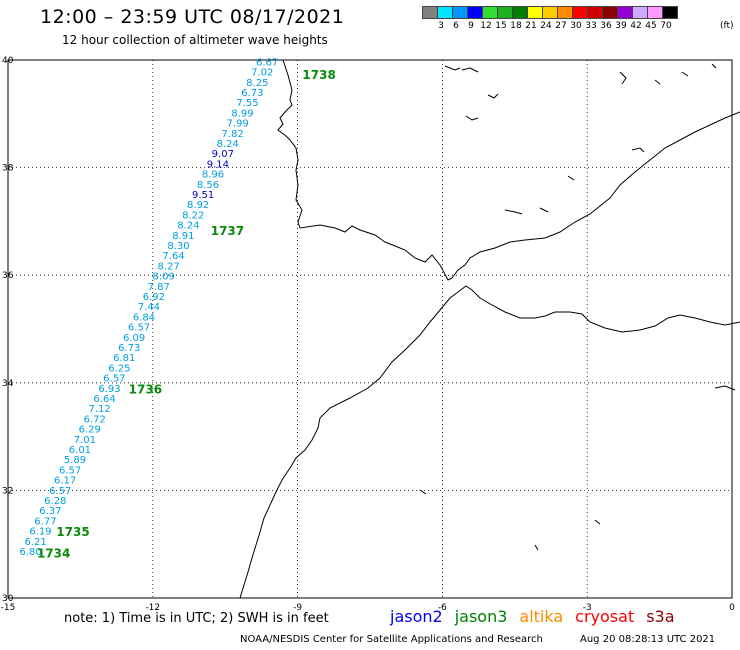  What do you see at coordinates (621, 26) in the screenshot?
I see `legend-label: 39` at bounding box center [621, 26].